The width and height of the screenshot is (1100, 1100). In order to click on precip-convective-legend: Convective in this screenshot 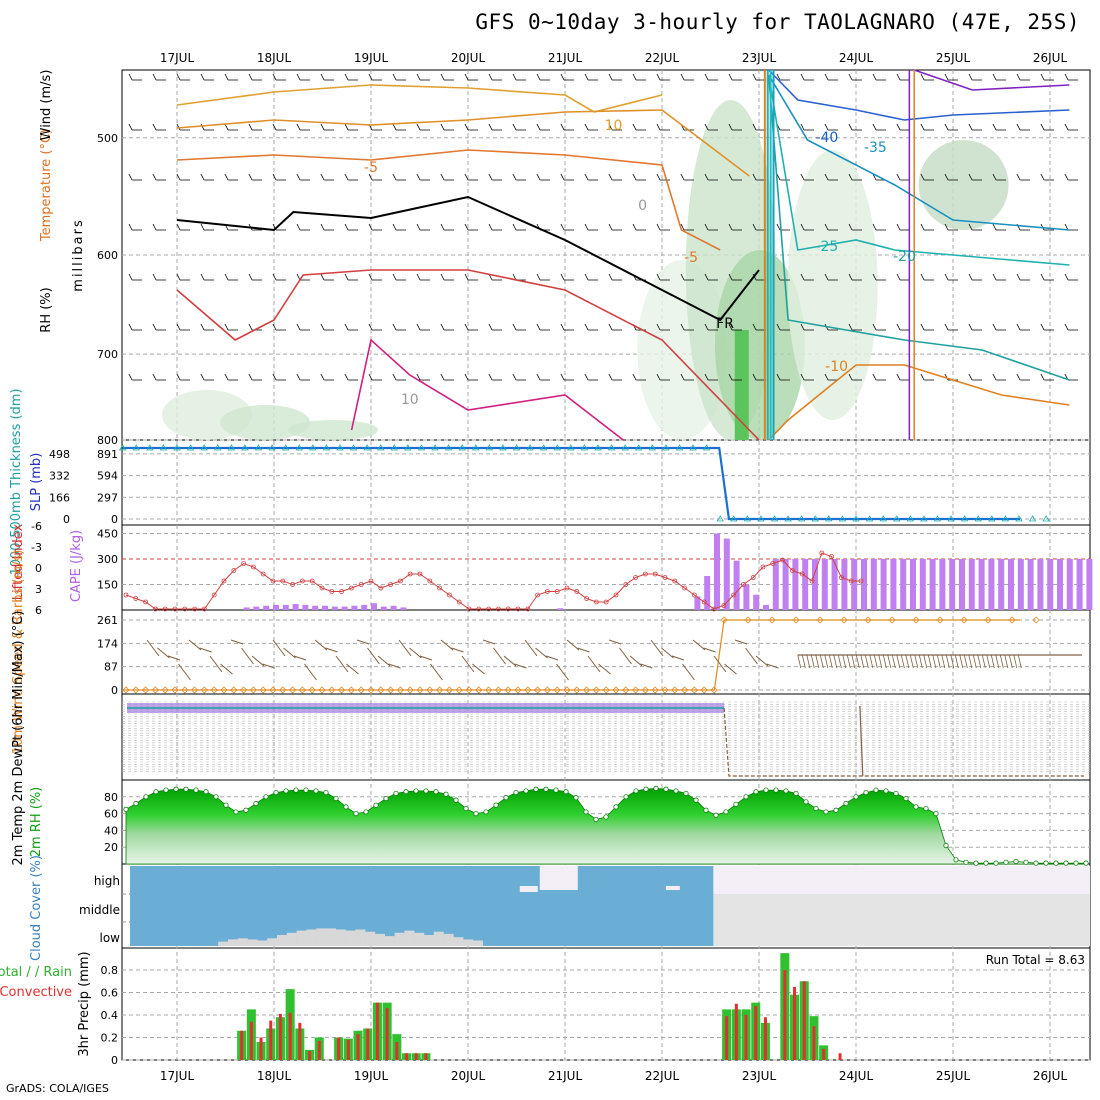, I will do `click(36, 992)`.